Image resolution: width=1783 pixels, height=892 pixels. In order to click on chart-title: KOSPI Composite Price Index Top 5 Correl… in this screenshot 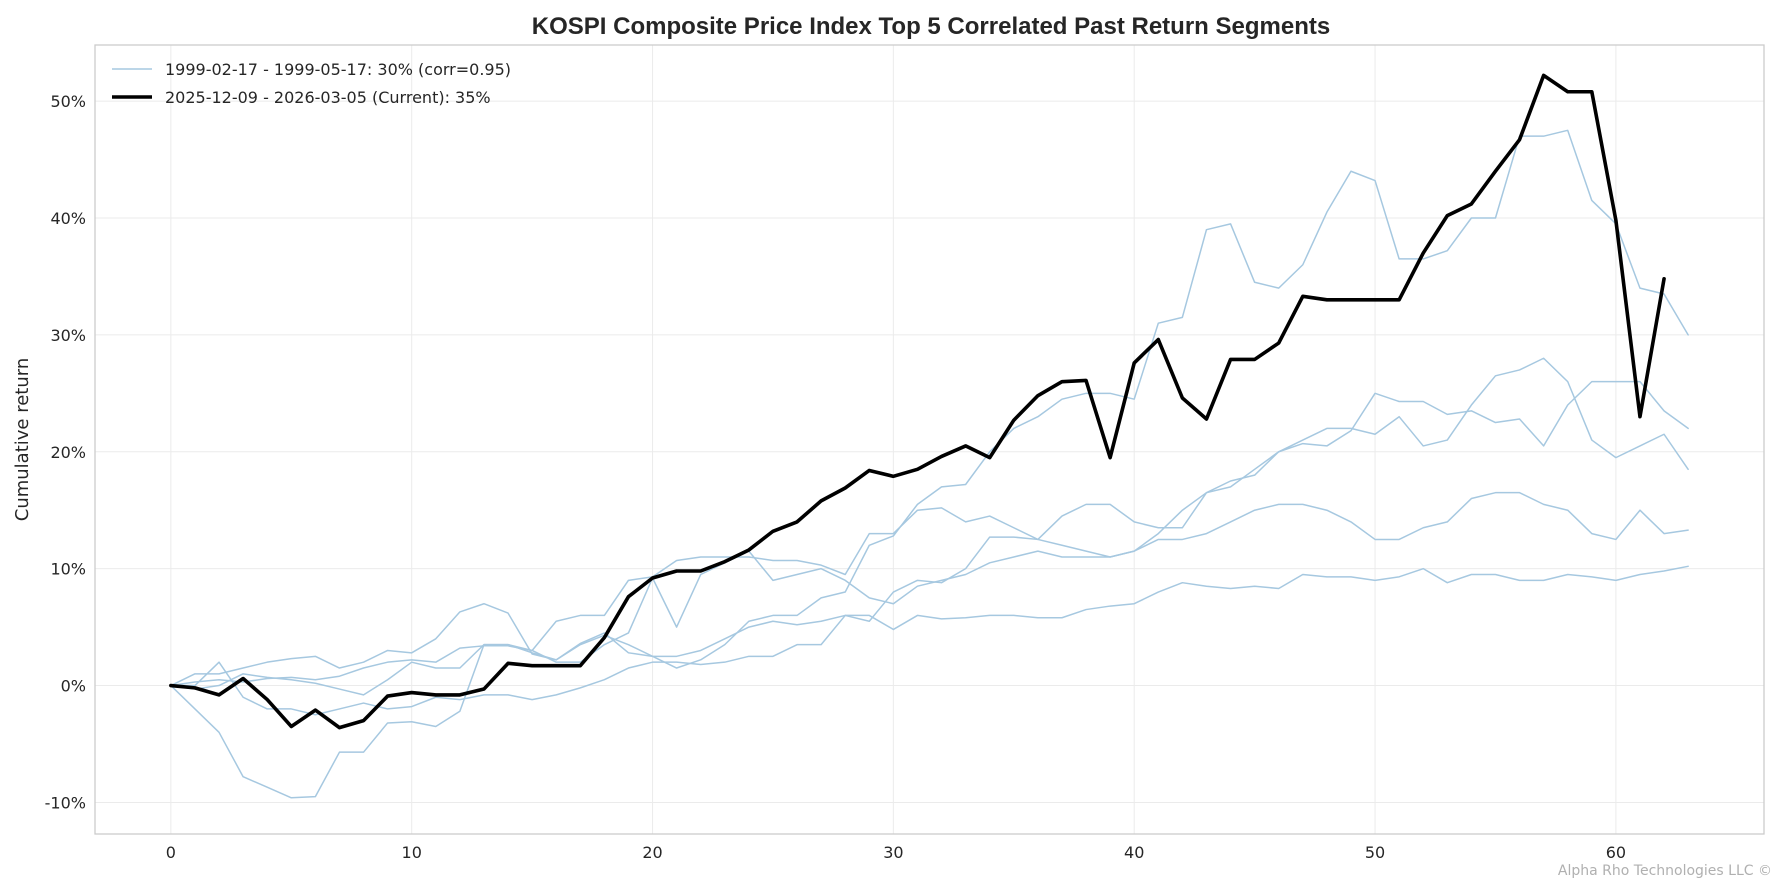, I will do `click(931, 26)`.